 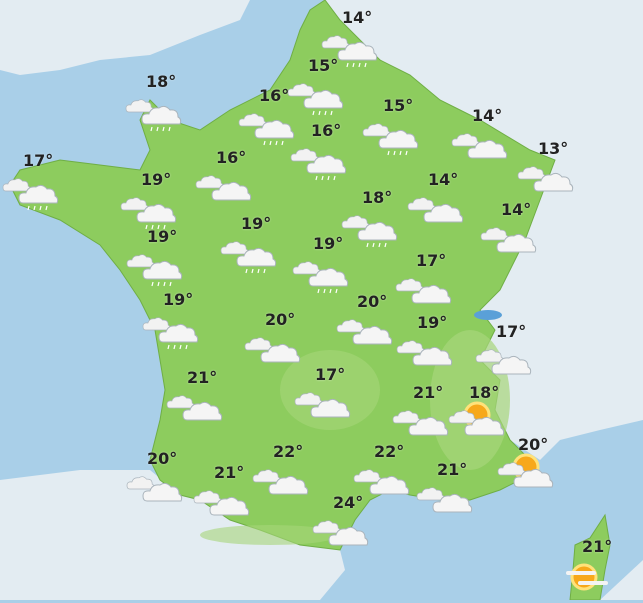 What do you see at coordinates (580, 573) in the screenshot?
I see `sun-fog-icon` at bounding box center [580, 573].